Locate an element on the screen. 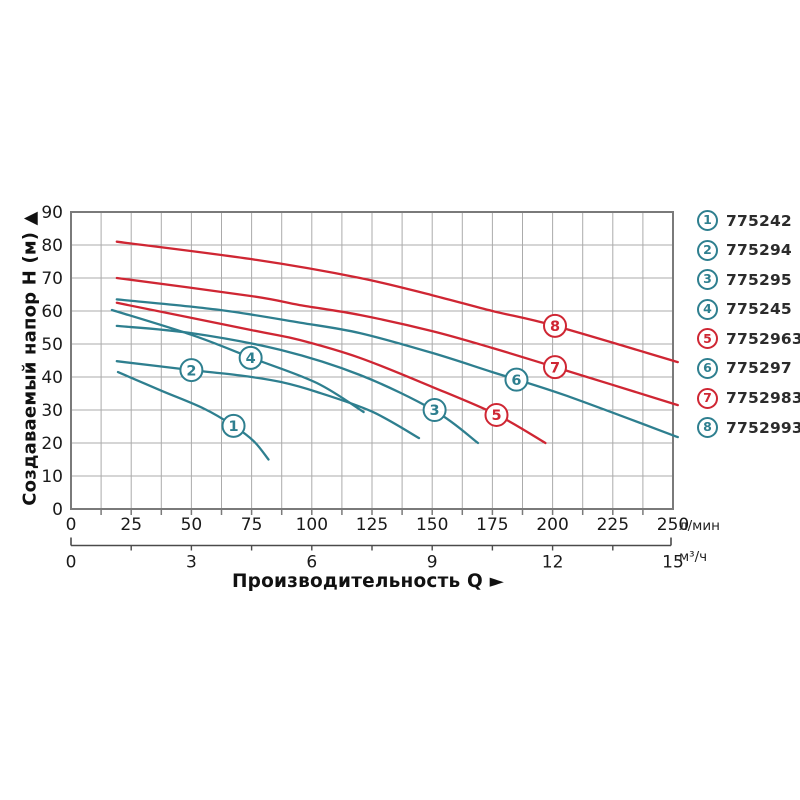 This screenshot has width=800, height=800. legend-code-6: 775297 is located at coordinates (759, 368).